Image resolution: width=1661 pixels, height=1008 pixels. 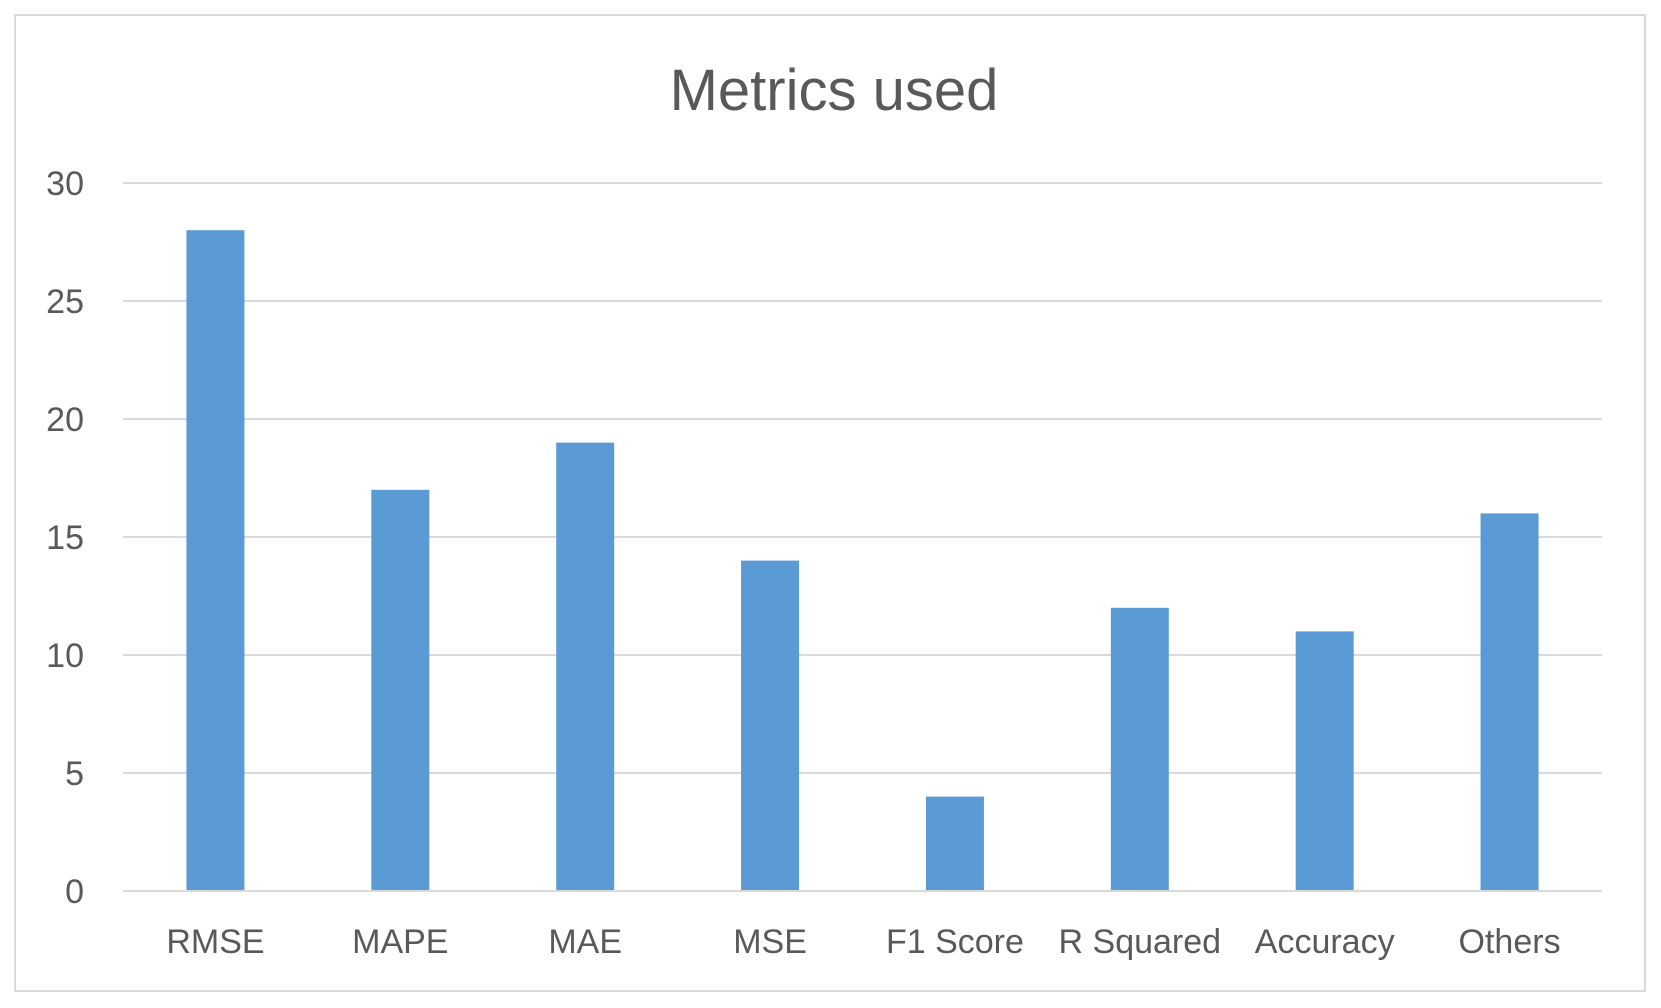 What do you see at coordinates (74, 774) in the screenshot?
I see `y-tick-label: 5` at bounding box center [74, 774].